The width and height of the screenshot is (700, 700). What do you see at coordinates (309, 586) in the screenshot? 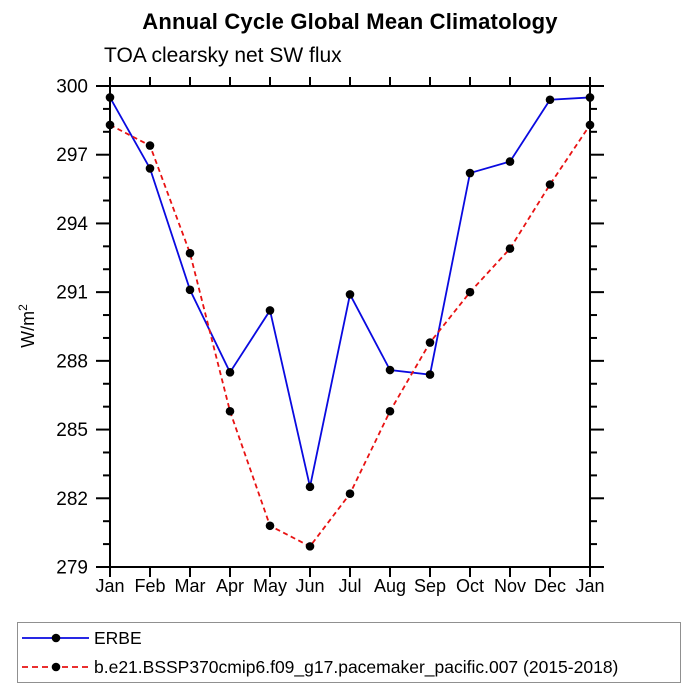
I see `x-tick-label: Jun` at bounding box center [309, 586].